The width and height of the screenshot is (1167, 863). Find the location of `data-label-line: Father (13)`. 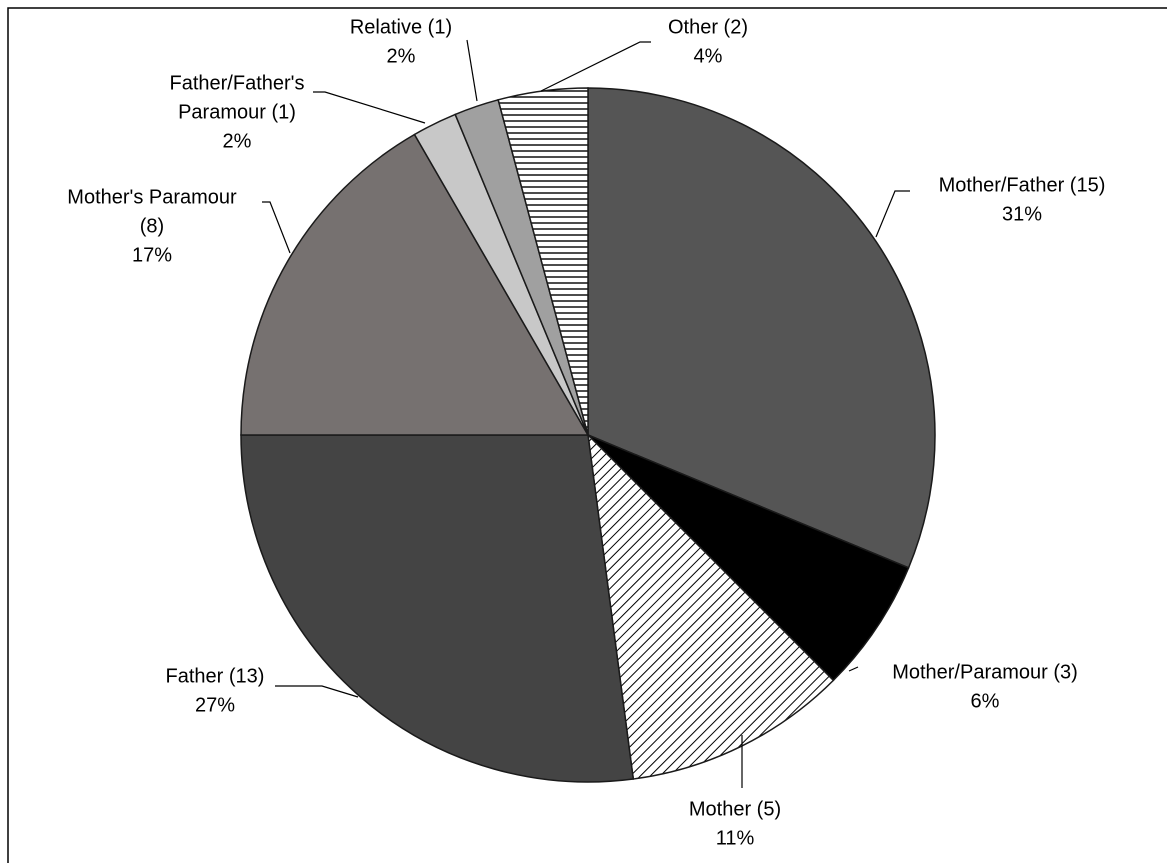

data-label-line: Father (13) is located at coordinates (215, 676).